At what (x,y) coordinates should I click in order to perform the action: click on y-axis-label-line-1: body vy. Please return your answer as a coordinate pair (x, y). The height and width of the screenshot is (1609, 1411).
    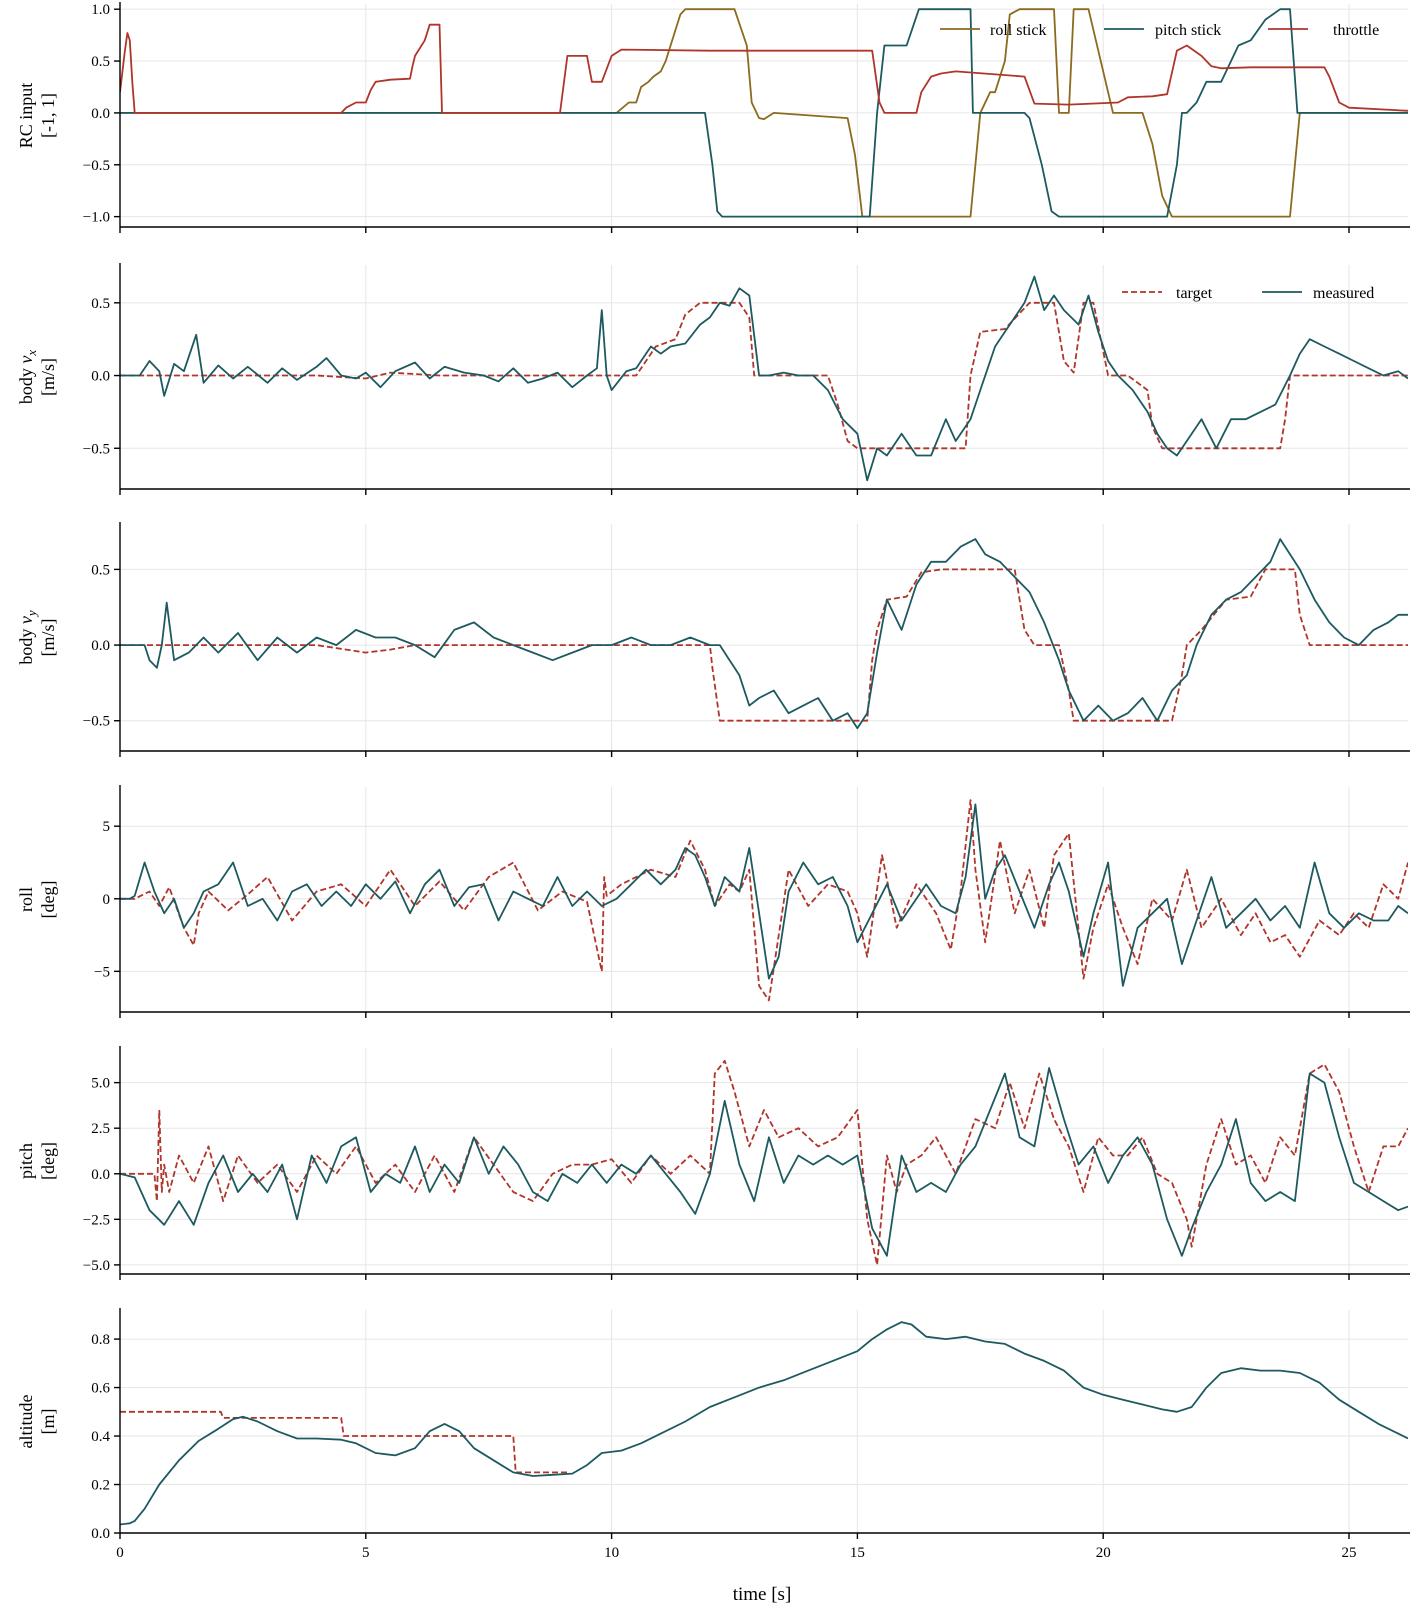
    Looking at the image, I should click on (27, 637).